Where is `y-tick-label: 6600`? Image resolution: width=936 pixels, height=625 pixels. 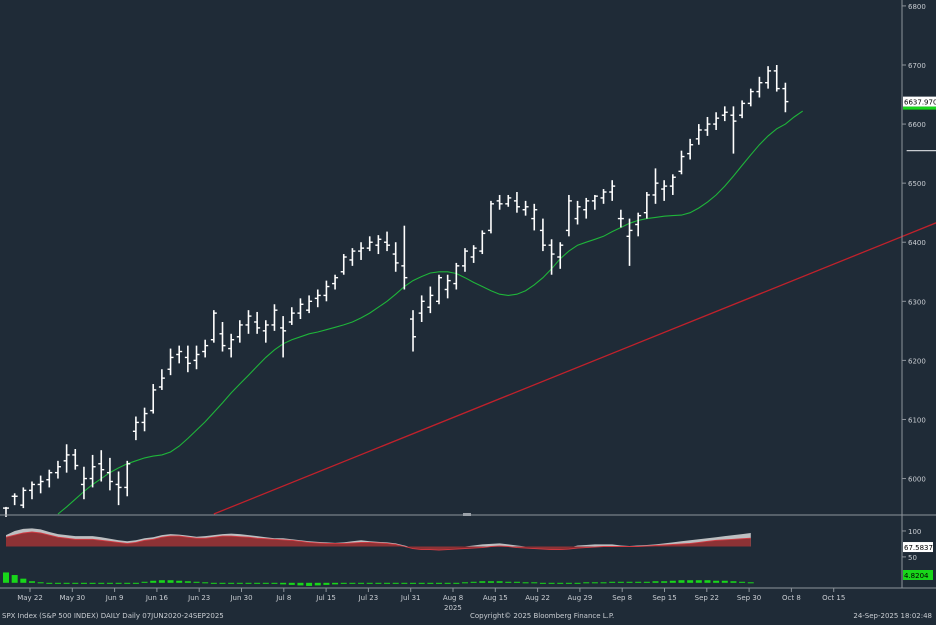
y-tick-label: 6600 is located at coordinates (917, 125).